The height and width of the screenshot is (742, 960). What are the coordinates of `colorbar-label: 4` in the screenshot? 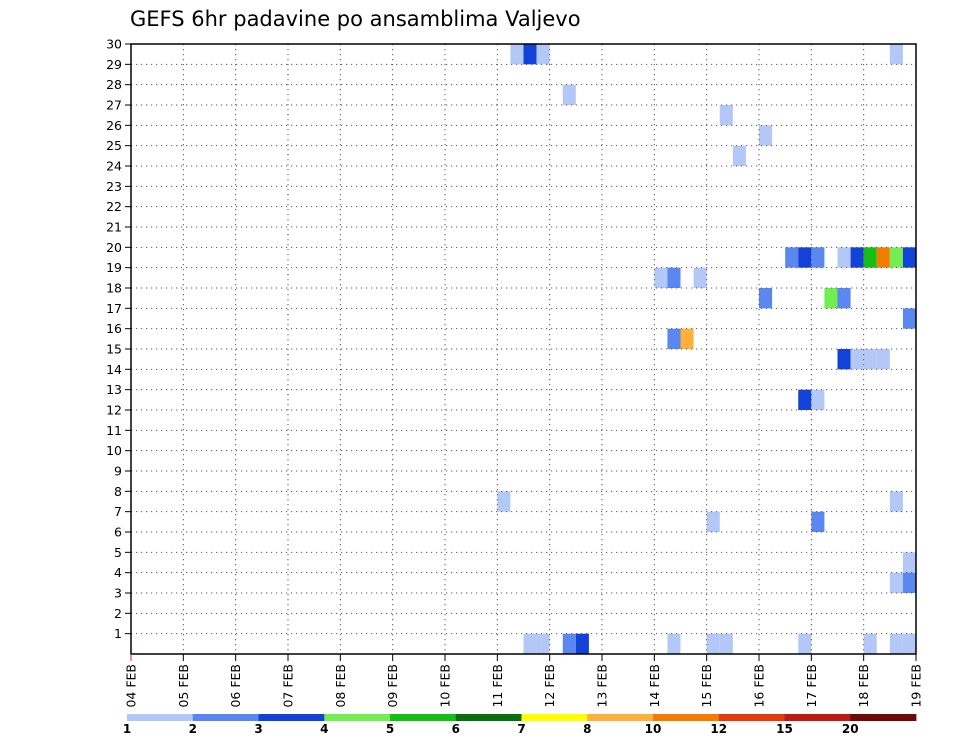 It's located at (324, 729).